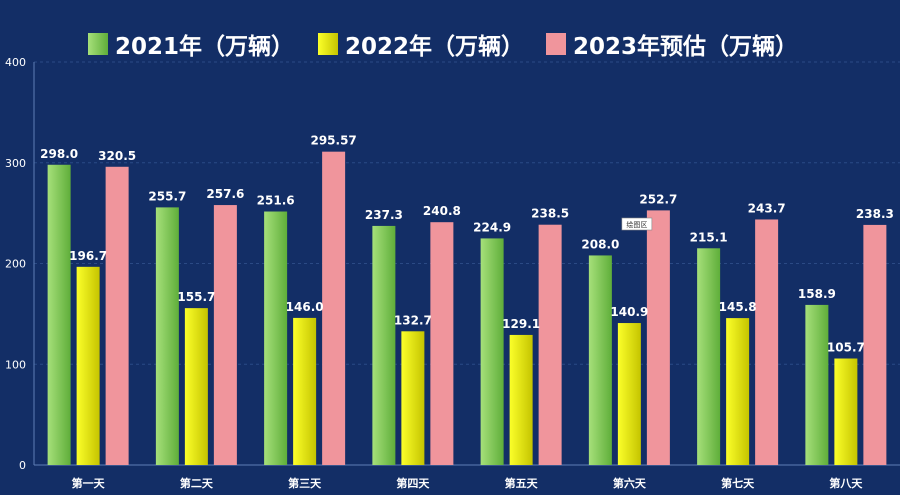  Describe the element at coordinates (685, 46) in the screenshot. I see `legend-label-3: 2023年预估（万辆）` at that location.